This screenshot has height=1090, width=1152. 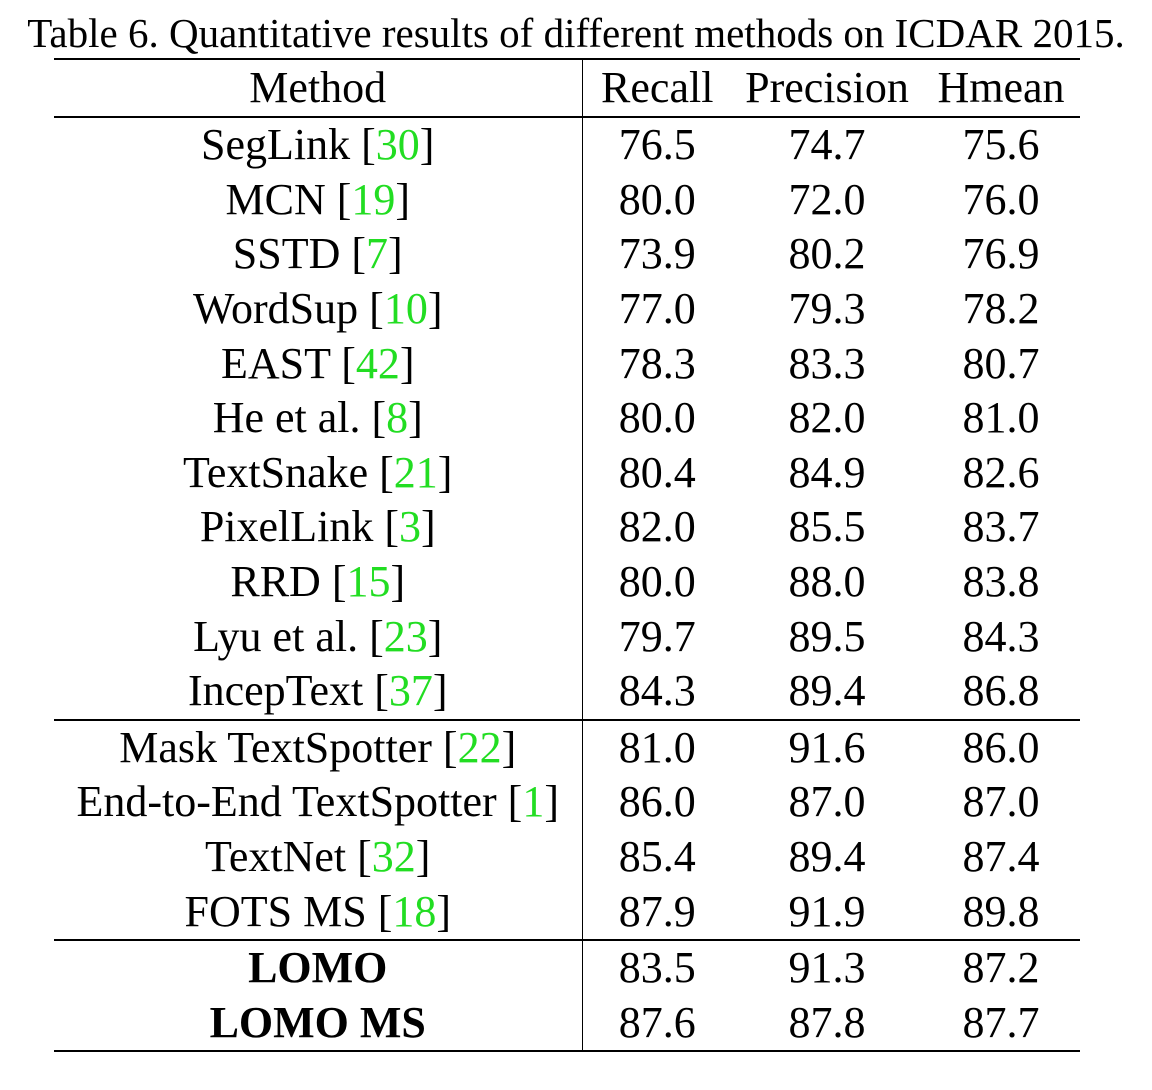 I want to click on precision-value: 83.3, so click(x=827, y=363).